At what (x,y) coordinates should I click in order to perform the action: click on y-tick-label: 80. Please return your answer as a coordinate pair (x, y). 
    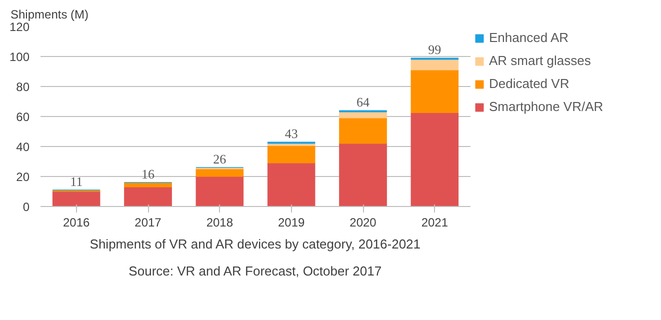
    Looking at the image, I should click on (23, 87).